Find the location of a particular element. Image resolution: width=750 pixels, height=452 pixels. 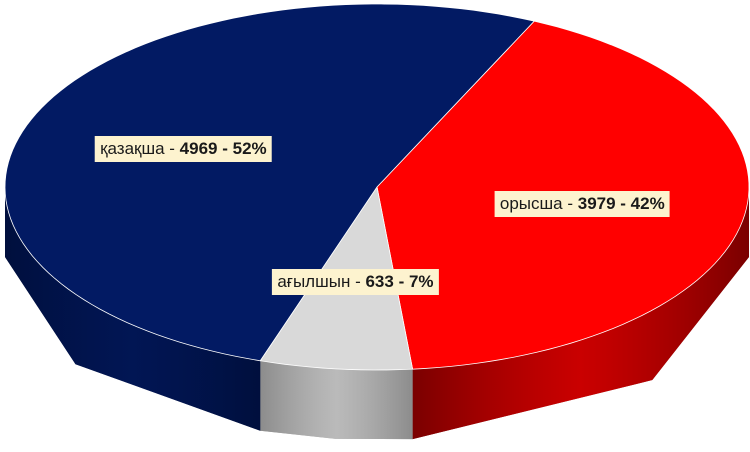

label-part: ағылшын is located at coordinates (314, 281).